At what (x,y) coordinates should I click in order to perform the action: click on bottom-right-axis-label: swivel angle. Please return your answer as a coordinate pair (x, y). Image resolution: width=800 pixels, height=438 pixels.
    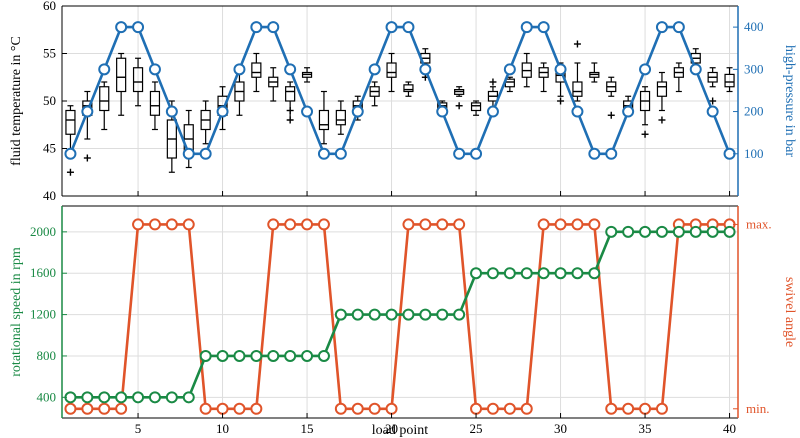
    Looking at the image, I should click on (789, 312).